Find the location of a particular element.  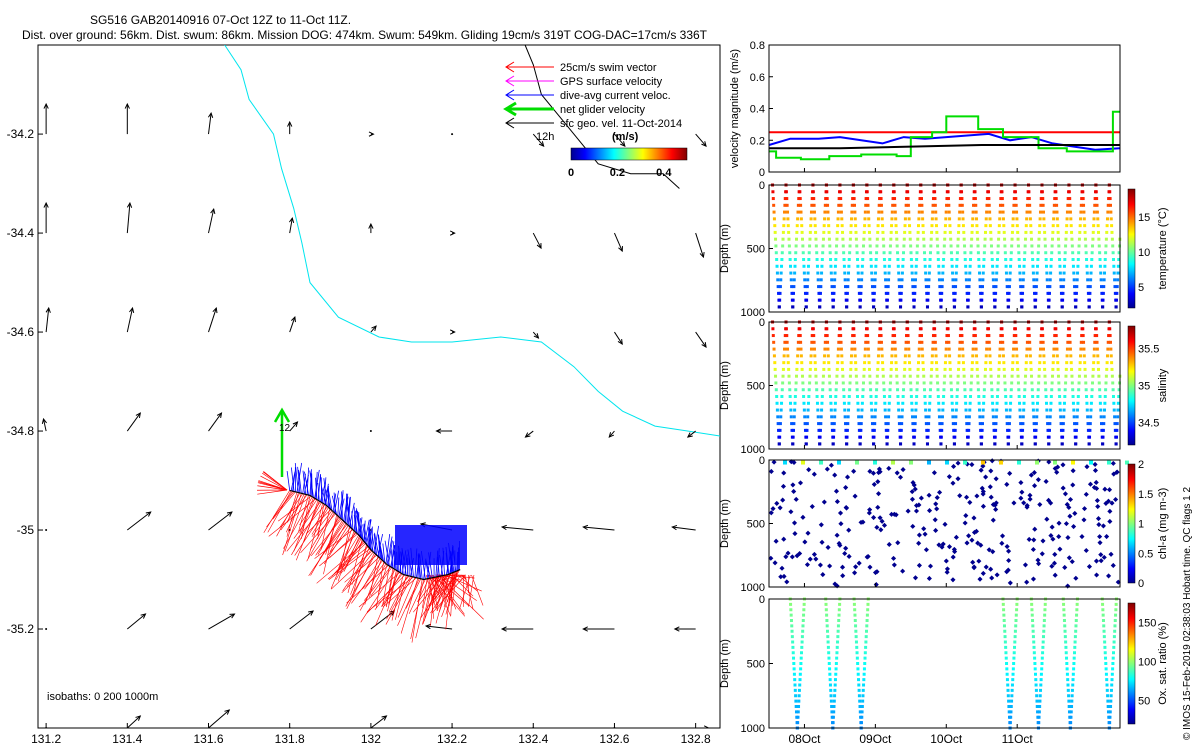

map-x-tick-label: 132.2 is located at coordinates (452, 739).